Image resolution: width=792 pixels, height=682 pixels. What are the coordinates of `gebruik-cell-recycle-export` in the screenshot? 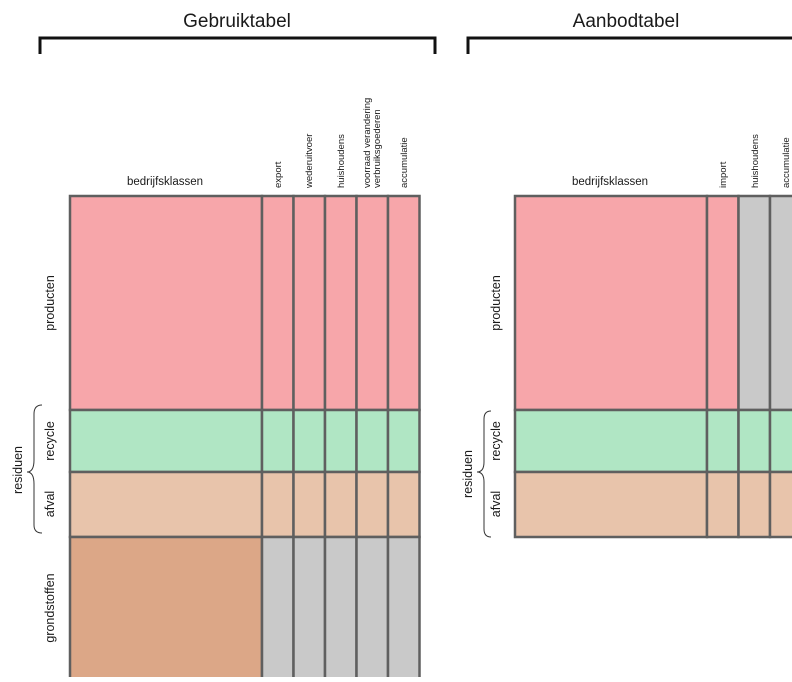 It's located at (277, 441).